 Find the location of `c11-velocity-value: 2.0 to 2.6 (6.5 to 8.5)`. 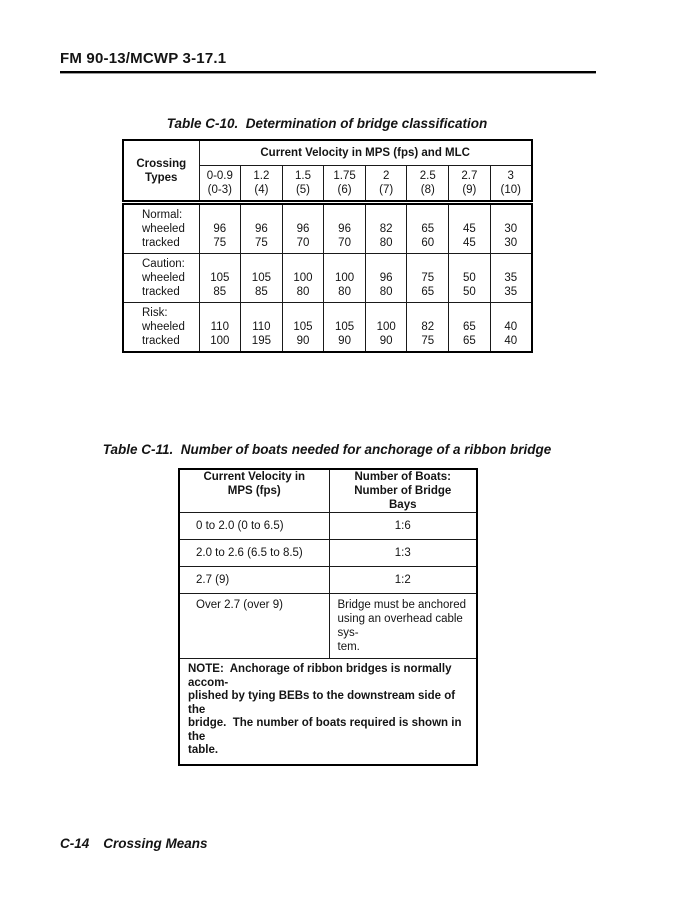

c11-velocity-value: 2.0 to 2.6 (6.5 to 8.5) is located at coordinates (254, 553).